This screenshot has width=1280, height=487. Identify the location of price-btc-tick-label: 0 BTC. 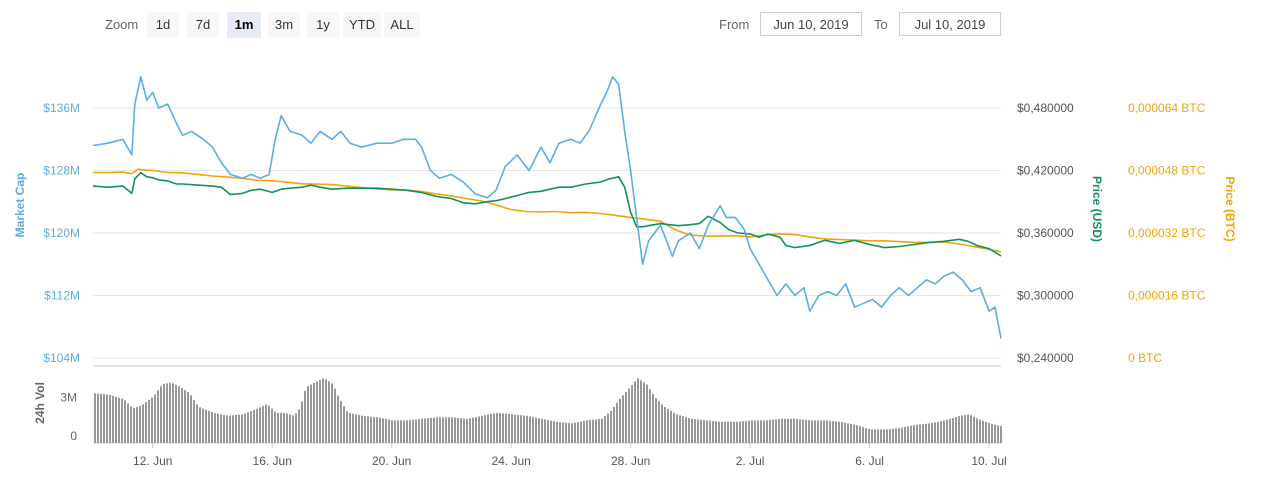
(1145, 358).